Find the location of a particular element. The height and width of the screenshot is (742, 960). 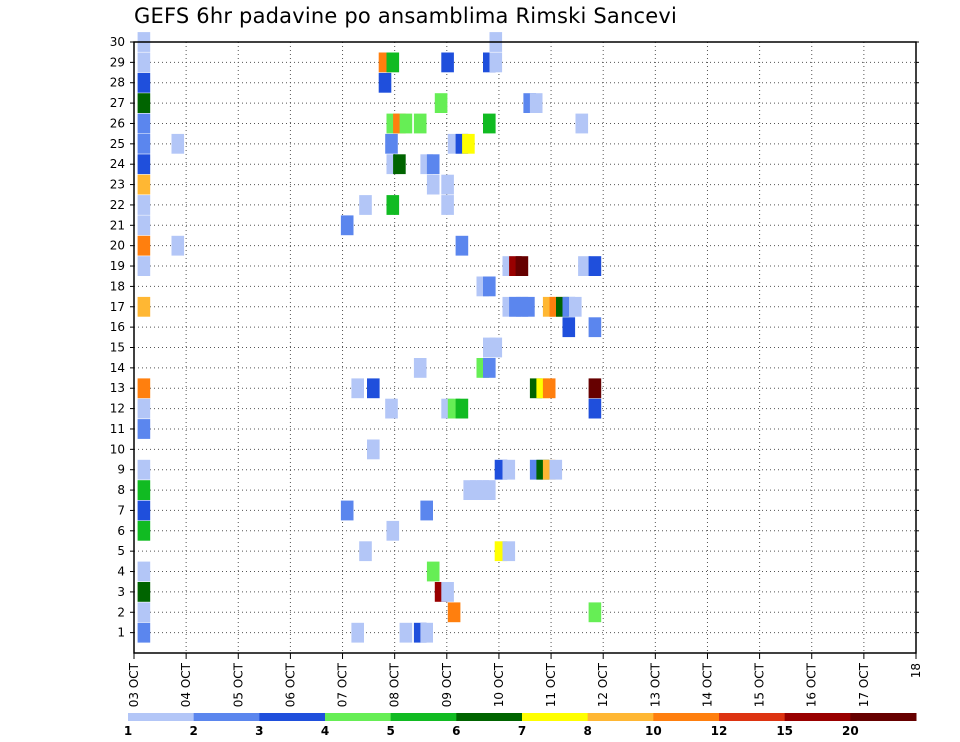

colorbar-label: 2 is located at coordinates (193, 731).